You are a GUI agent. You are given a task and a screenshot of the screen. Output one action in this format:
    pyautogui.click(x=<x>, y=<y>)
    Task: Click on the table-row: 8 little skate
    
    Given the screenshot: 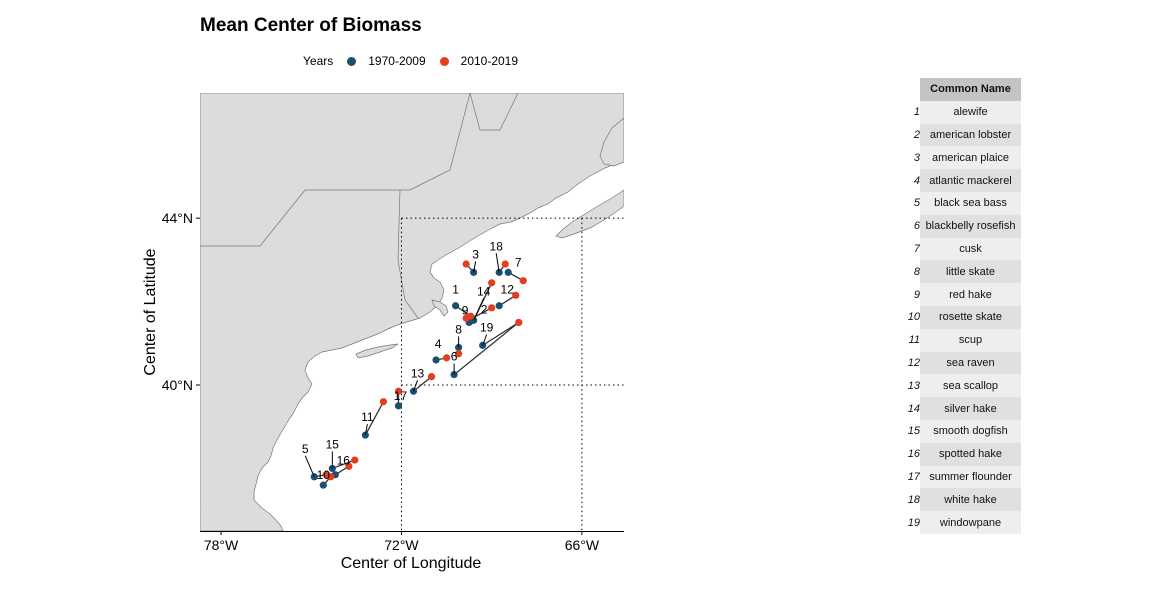 What is the action you would take?
    pyautogui.click(x=959, y=272)
    